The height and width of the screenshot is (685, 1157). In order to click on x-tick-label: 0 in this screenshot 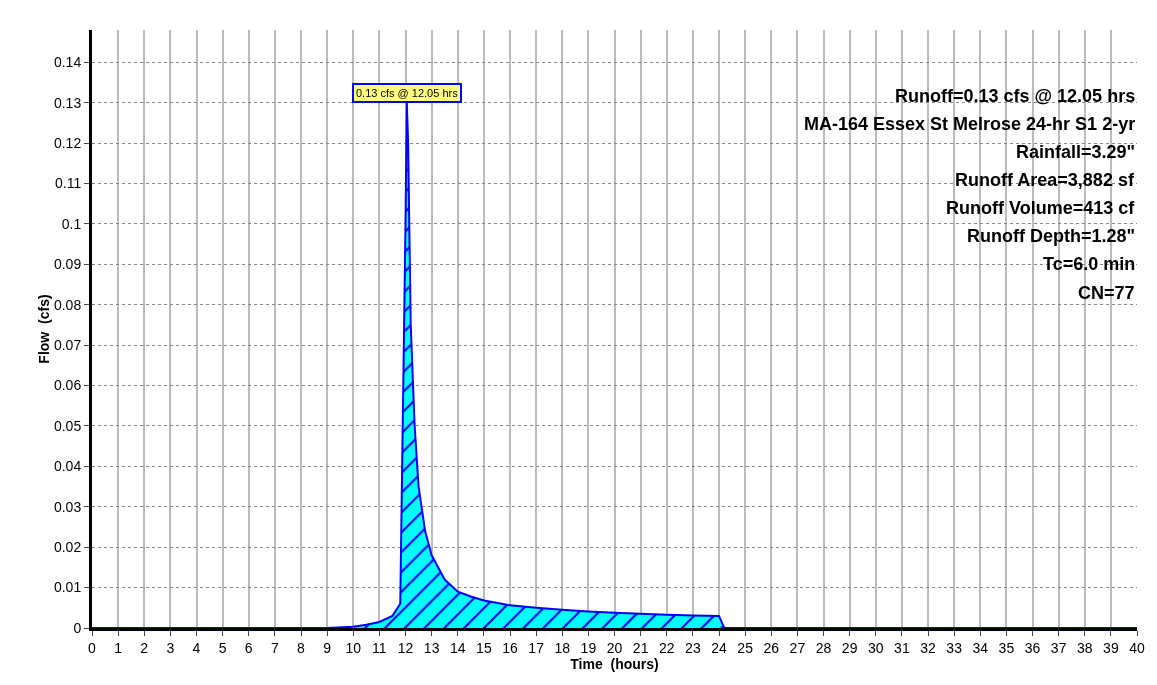, I will do `click(92, 647)`.